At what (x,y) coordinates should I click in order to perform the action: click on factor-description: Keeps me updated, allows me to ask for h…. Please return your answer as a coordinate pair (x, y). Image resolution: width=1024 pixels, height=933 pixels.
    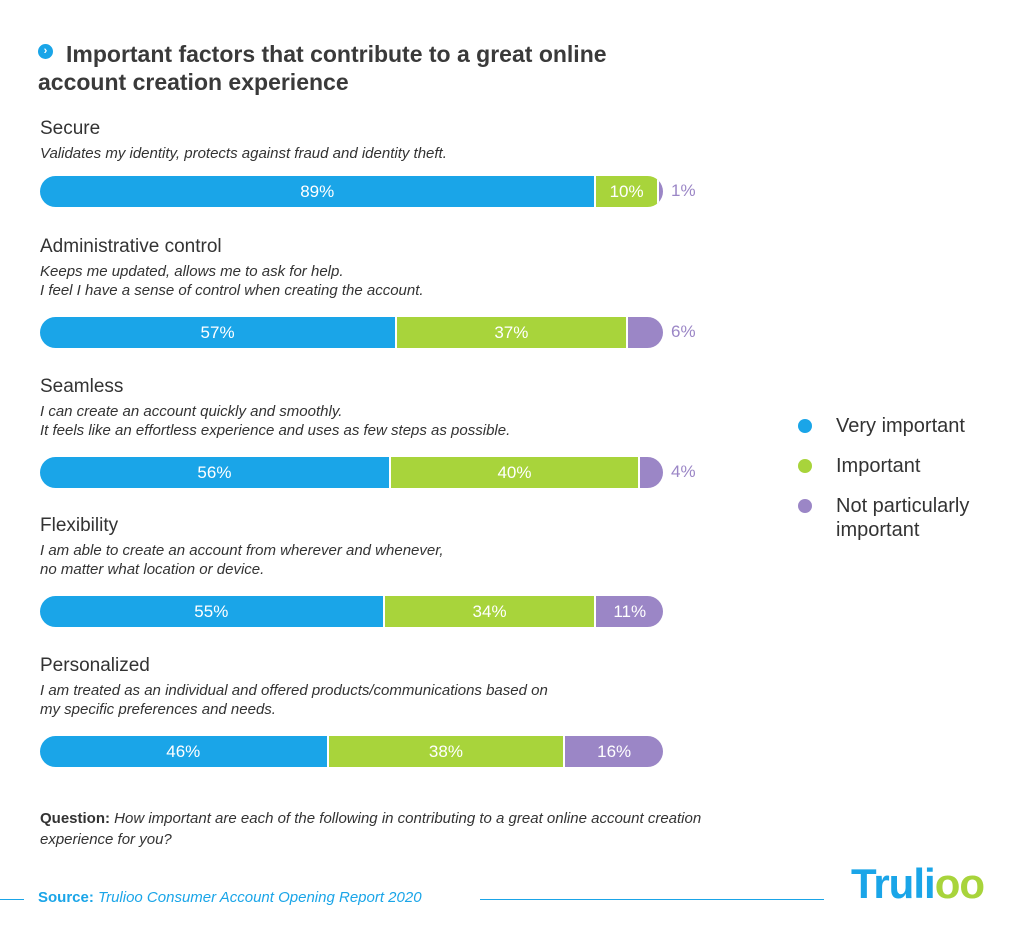
    Looking at the image, I should click on (192, 271).